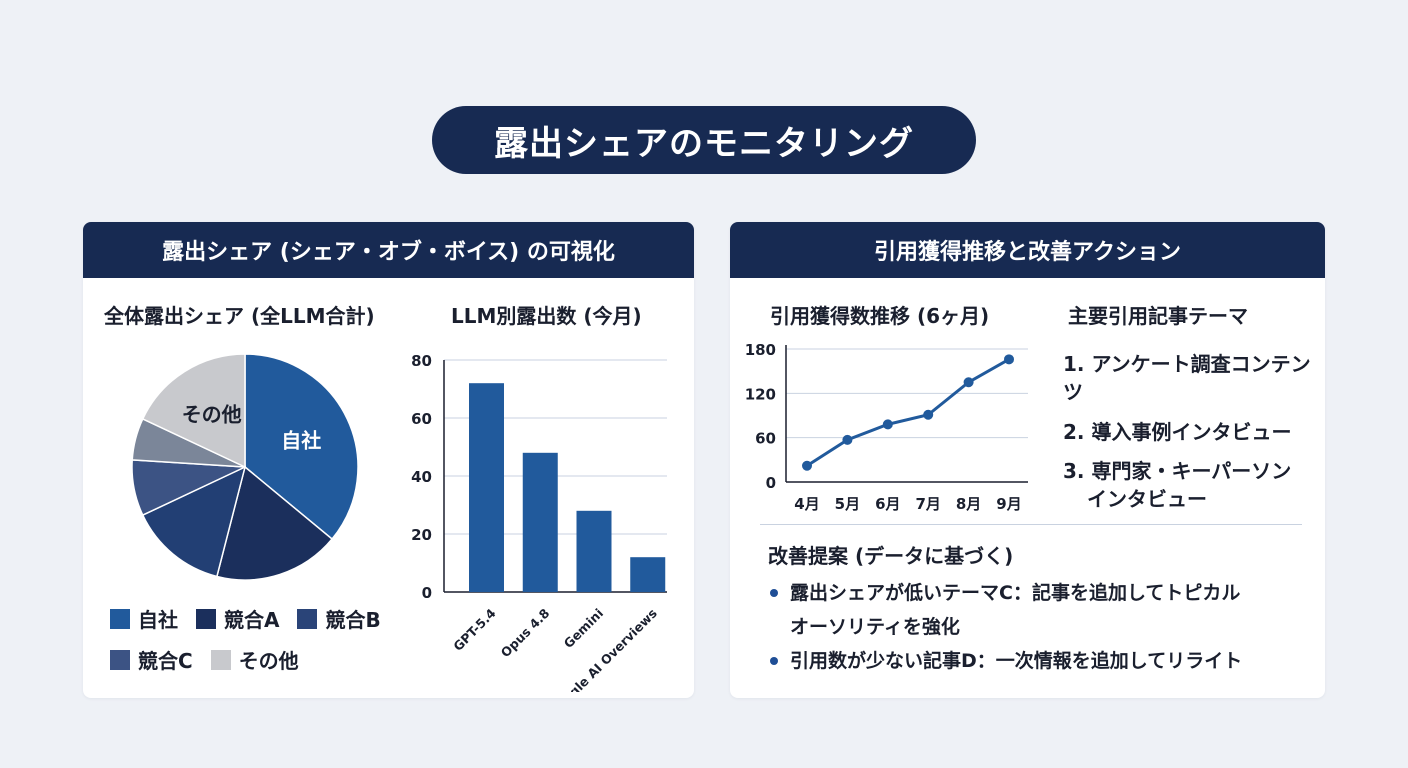 The height and width of the screenshot is (768, 1408). I want to click on bar-x-tick: Gemini, so click(583, 628).